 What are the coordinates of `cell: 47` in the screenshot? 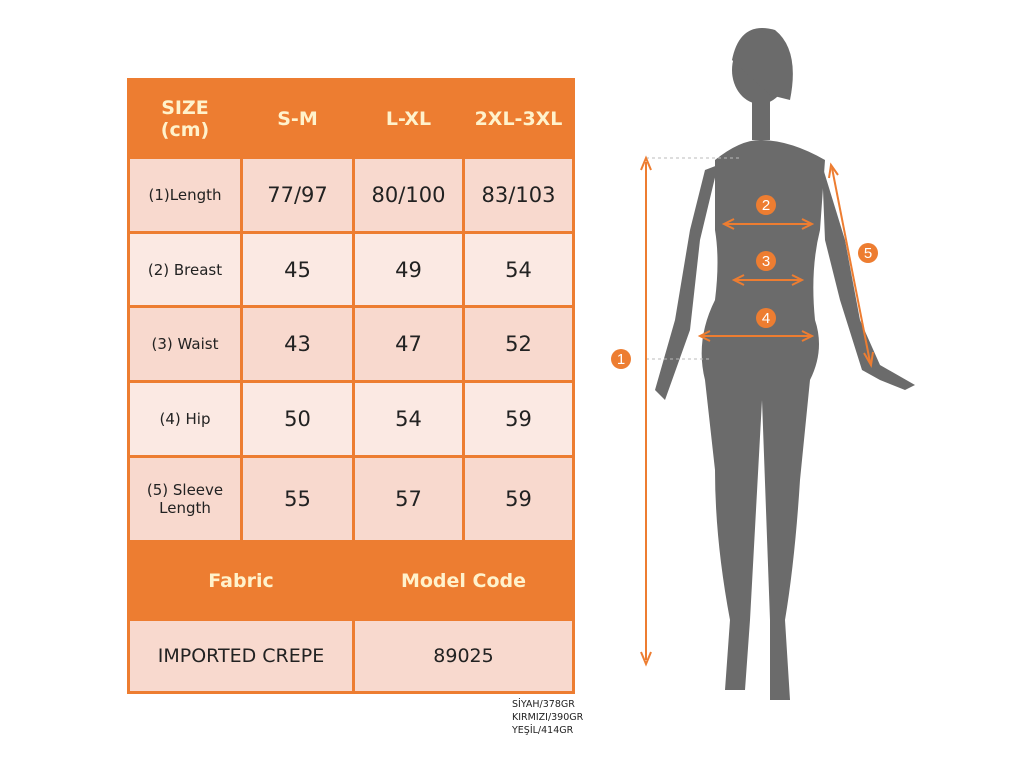 It's located at (408, 344).